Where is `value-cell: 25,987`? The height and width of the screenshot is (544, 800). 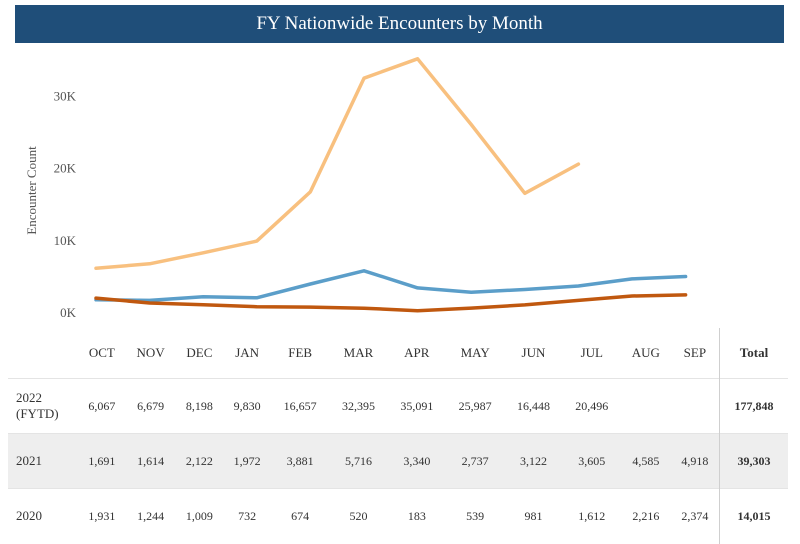 value-cell: 25,987 is located at coordinates (475, 406).